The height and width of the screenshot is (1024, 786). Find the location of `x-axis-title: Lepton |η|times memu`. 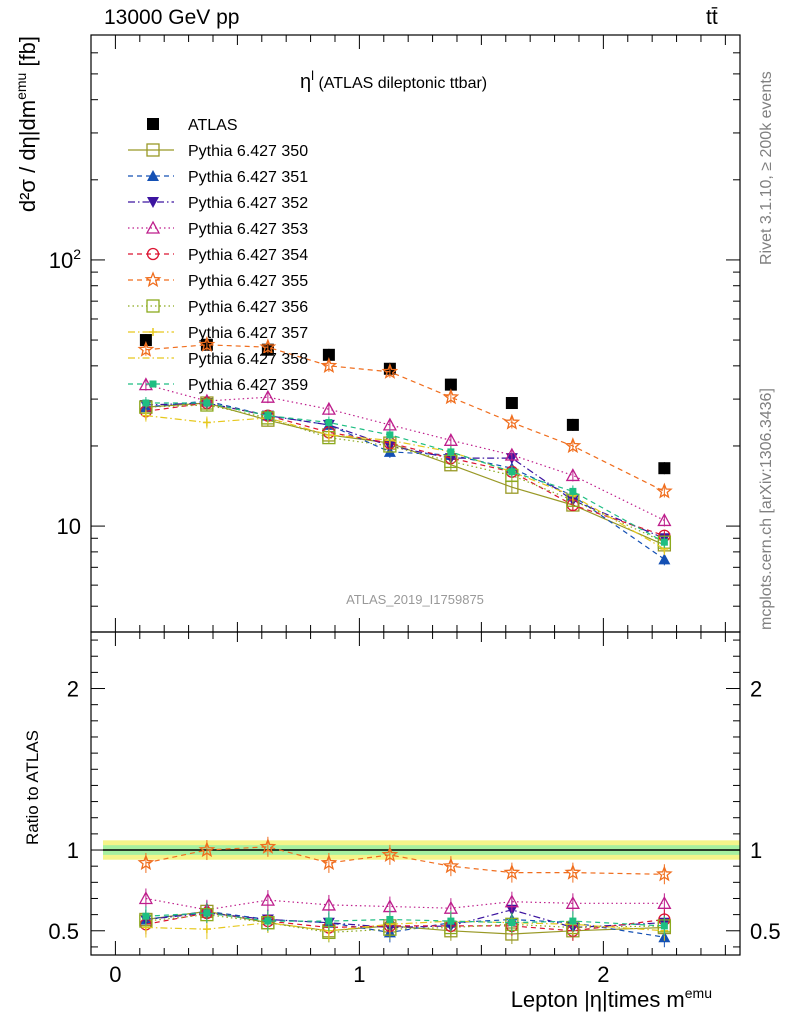

x-axis-title: Lepton |η|times memu is located at coordinates (611, 998).